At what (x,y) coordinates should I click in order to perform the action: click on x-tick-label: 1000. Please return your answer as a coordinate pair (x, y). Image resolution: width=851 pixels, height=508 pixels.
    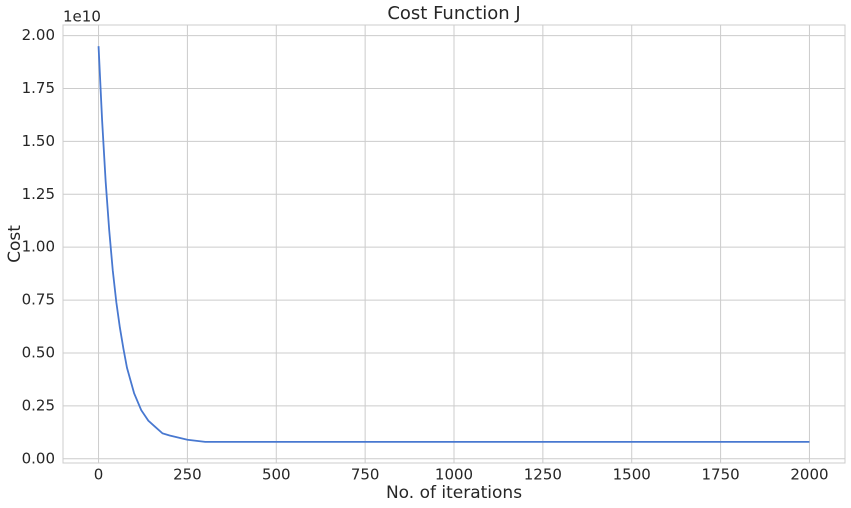
    Looking at the image, I should click on (454, 475).